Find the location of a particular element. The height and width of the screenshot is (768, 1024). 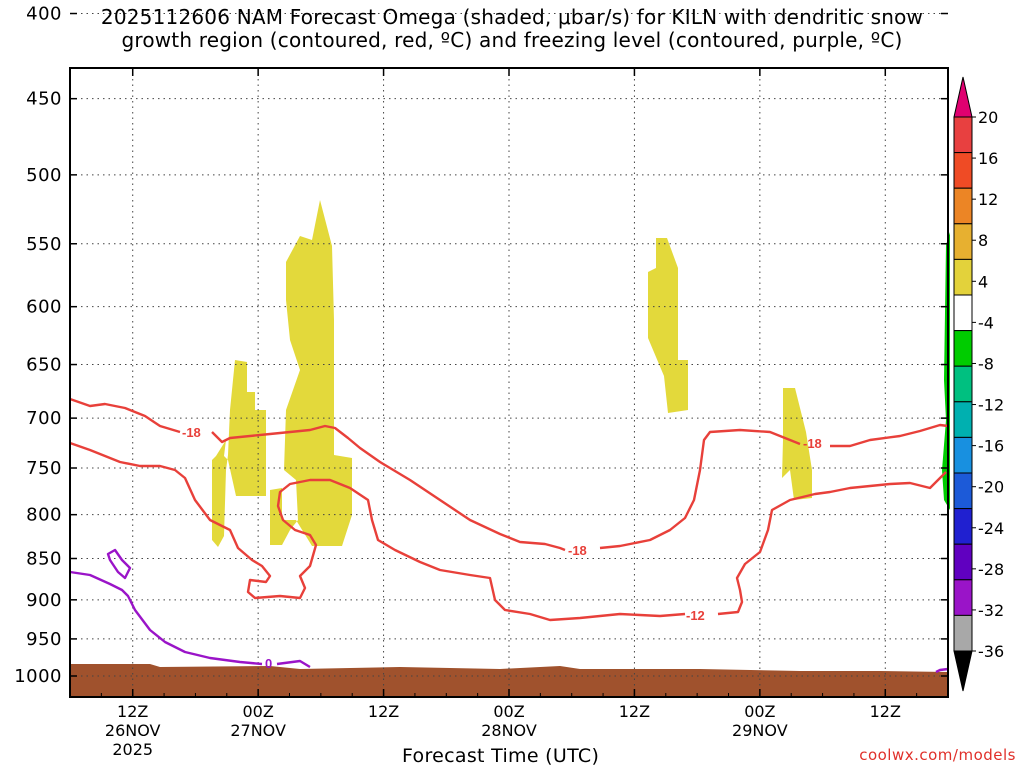

colorbar-label: 4 is located at coordinates (983, 281).